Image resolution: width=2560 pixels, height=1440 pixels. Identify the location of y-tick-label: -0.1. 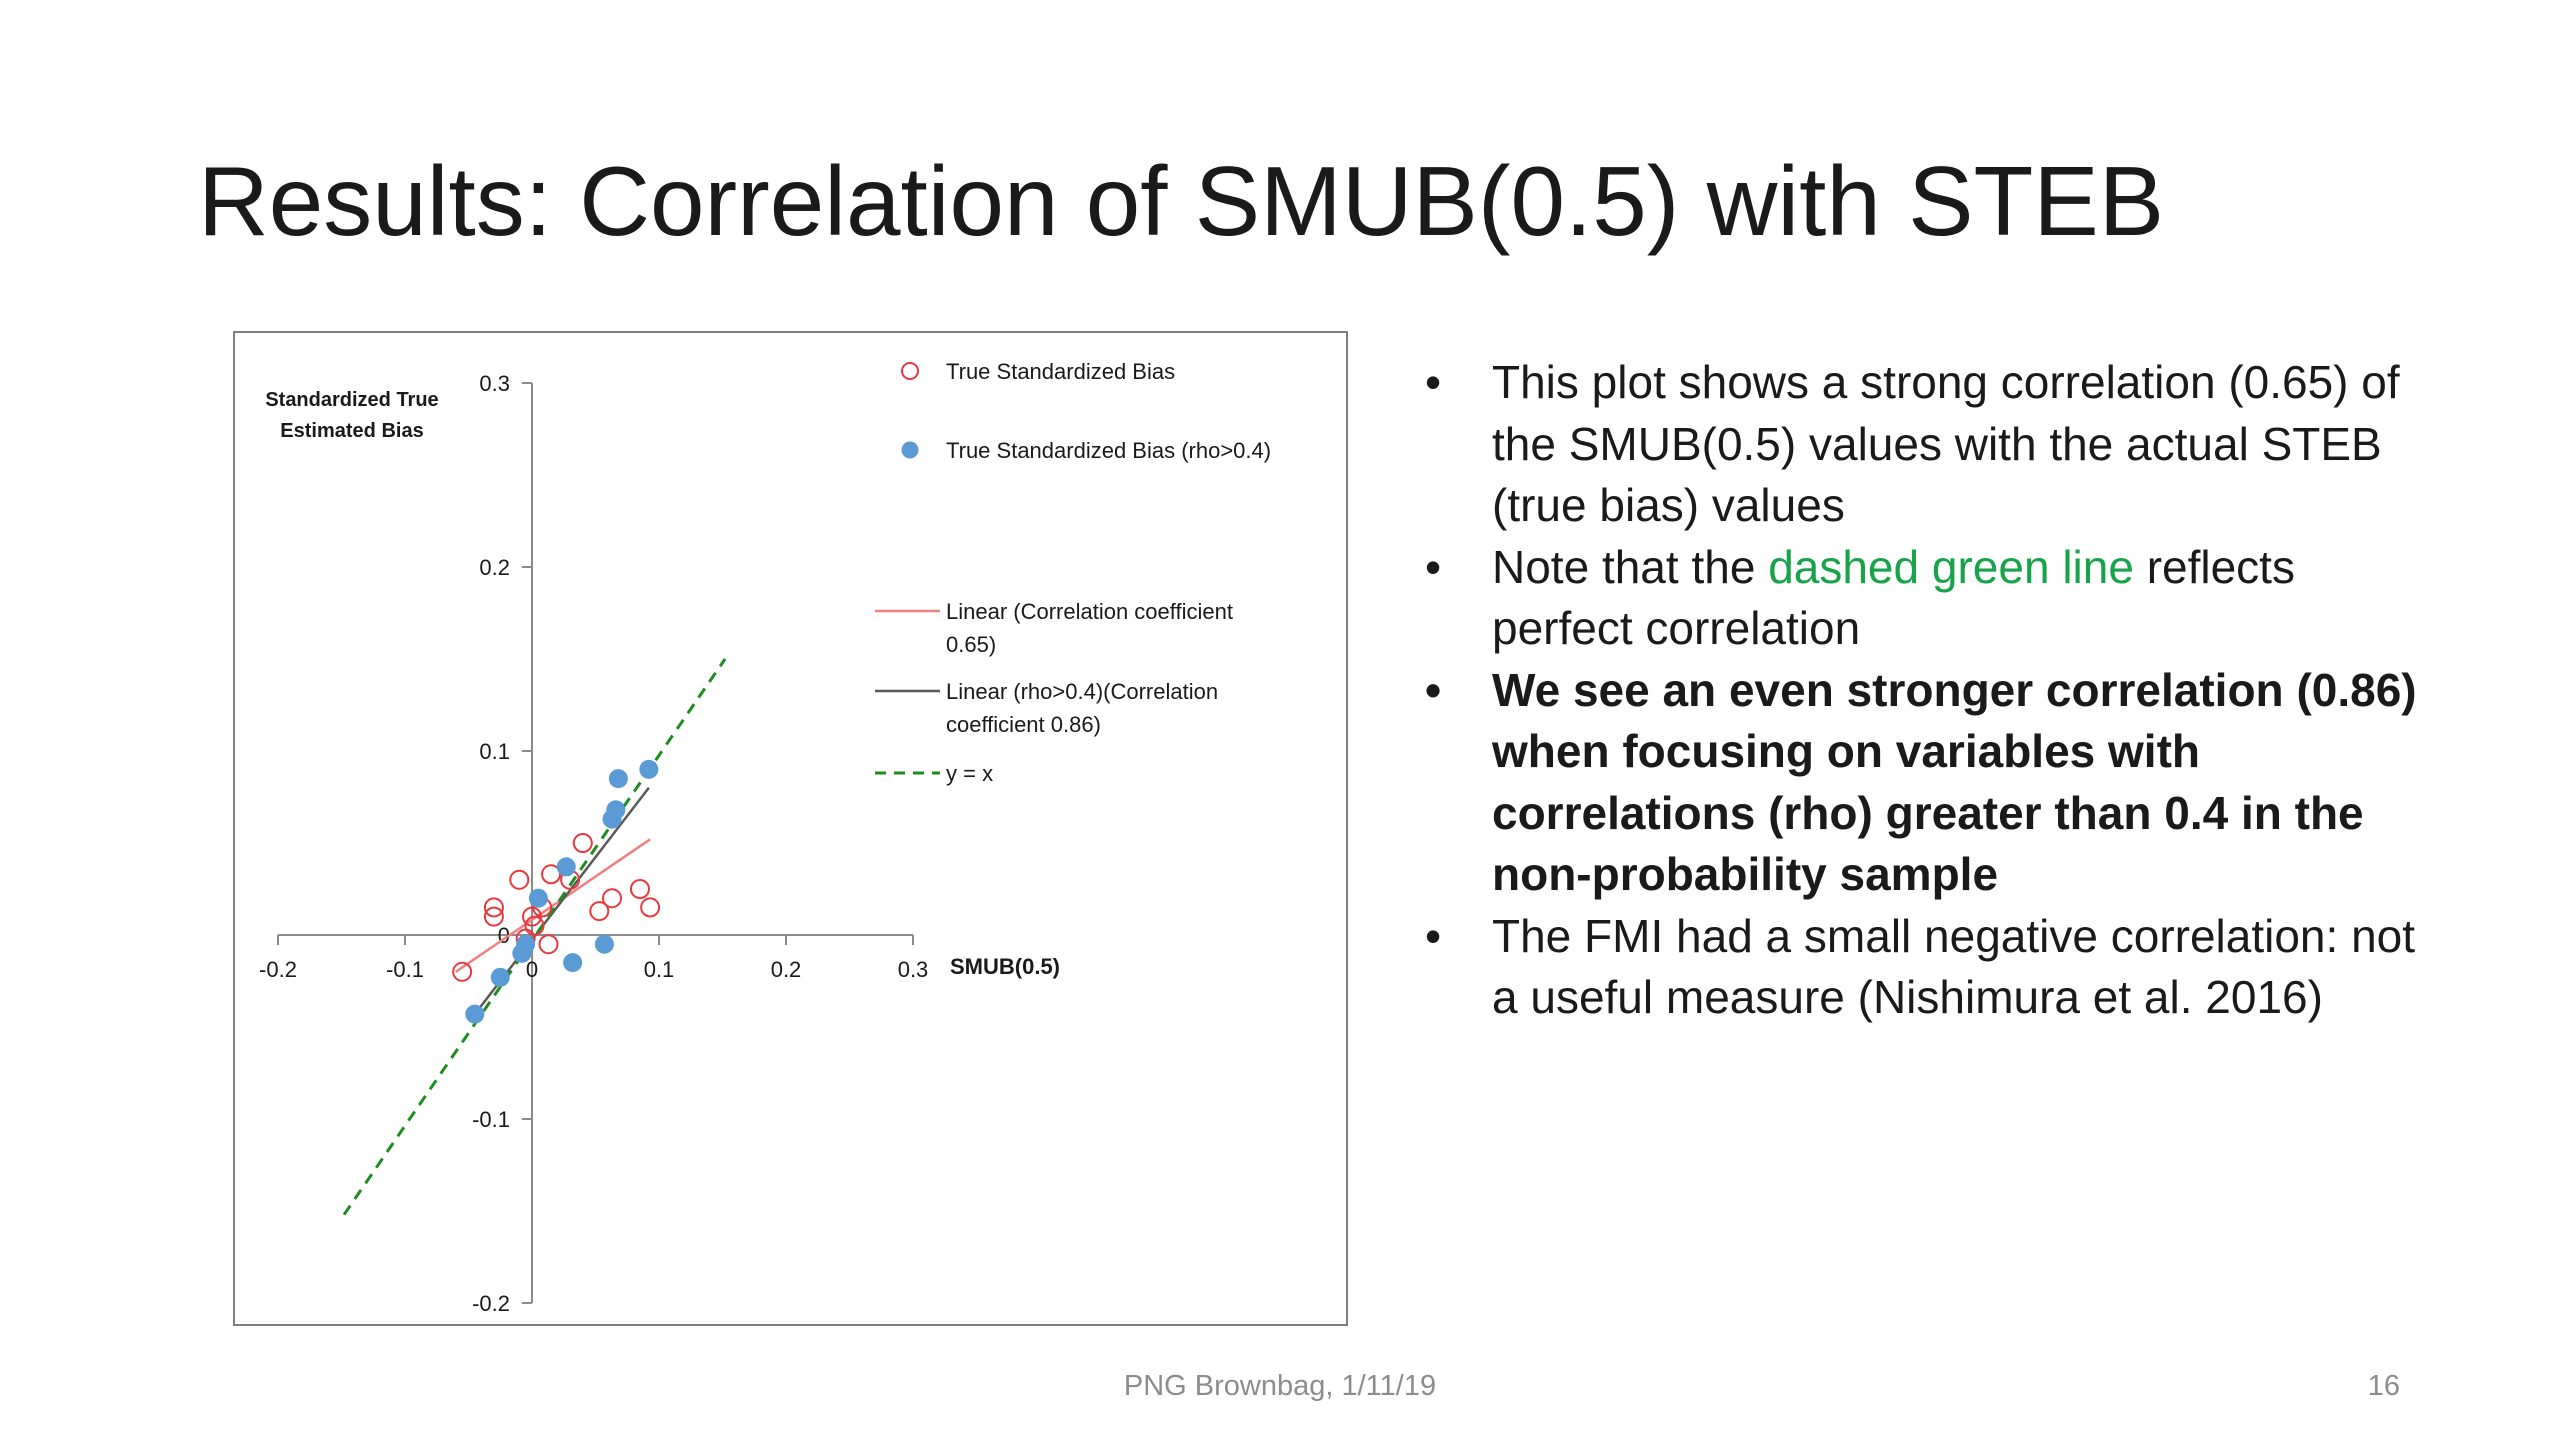
(491, 1119).